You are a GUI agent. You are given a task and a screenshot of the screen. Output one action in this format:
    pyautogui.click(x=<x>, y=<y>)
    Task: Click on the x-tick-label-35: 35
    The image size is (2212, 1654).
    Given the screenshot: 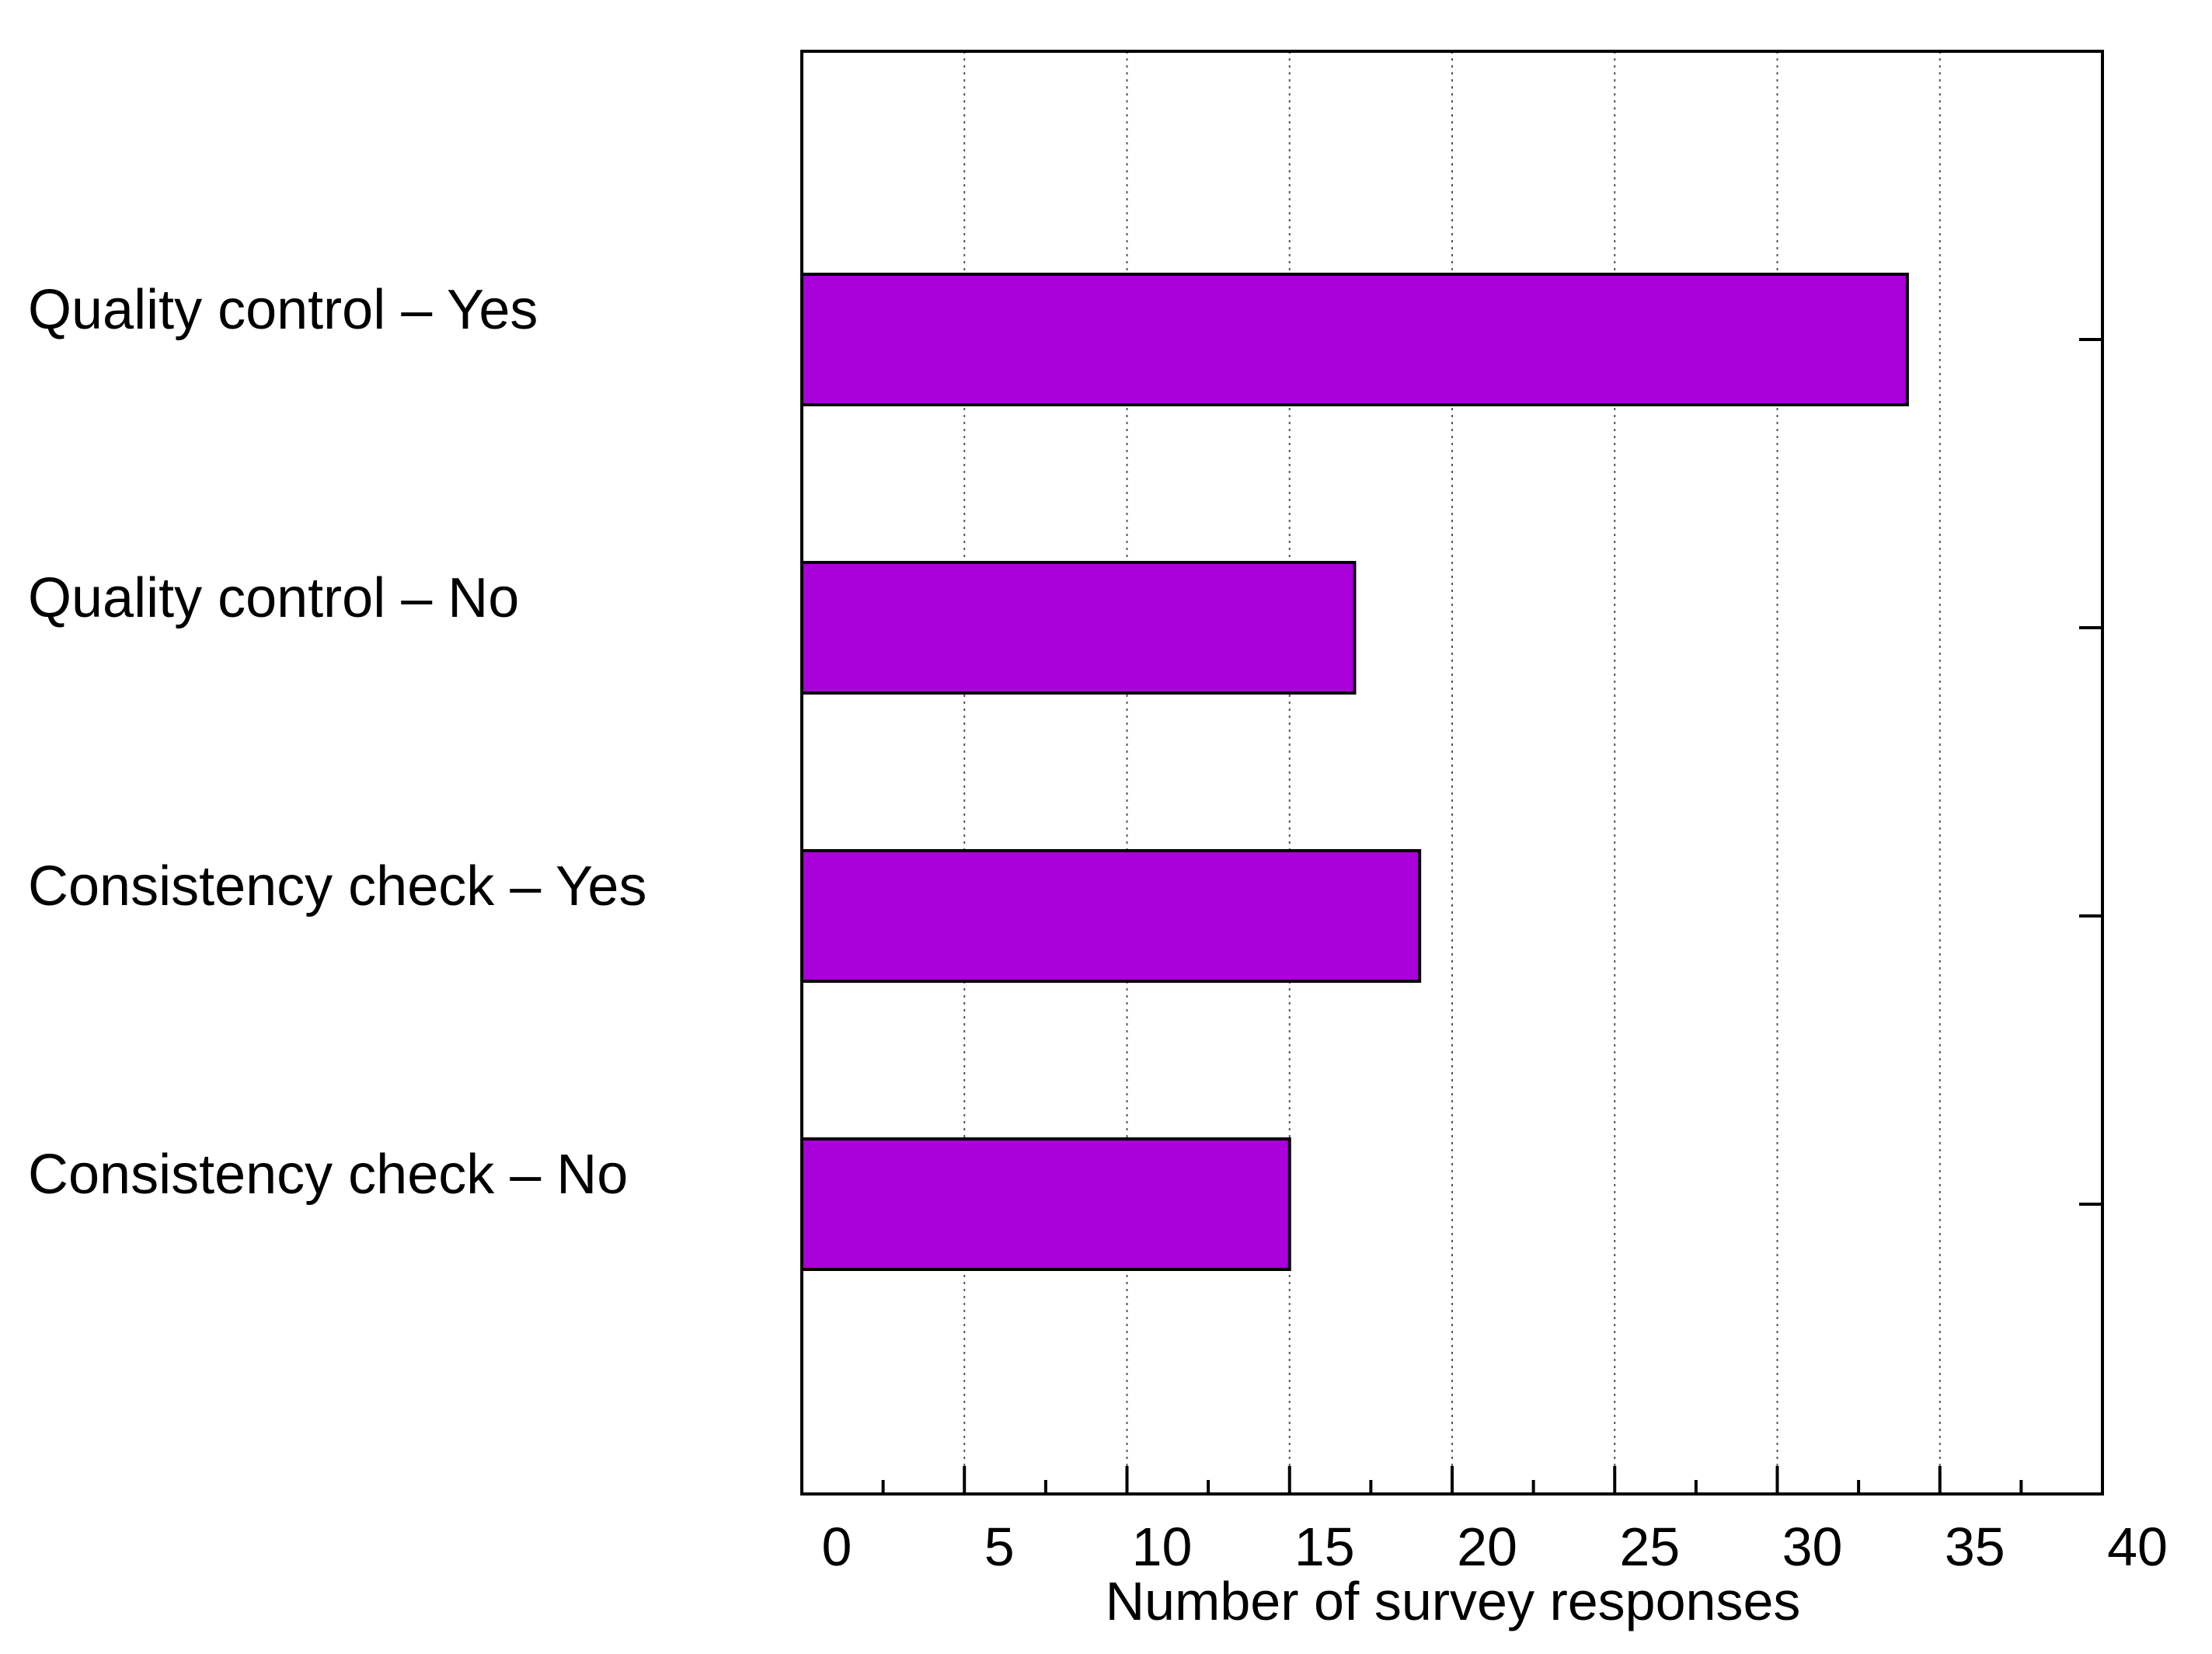 What is the action you would take?
    pyautogui.click(x=1975, y=1547)
    